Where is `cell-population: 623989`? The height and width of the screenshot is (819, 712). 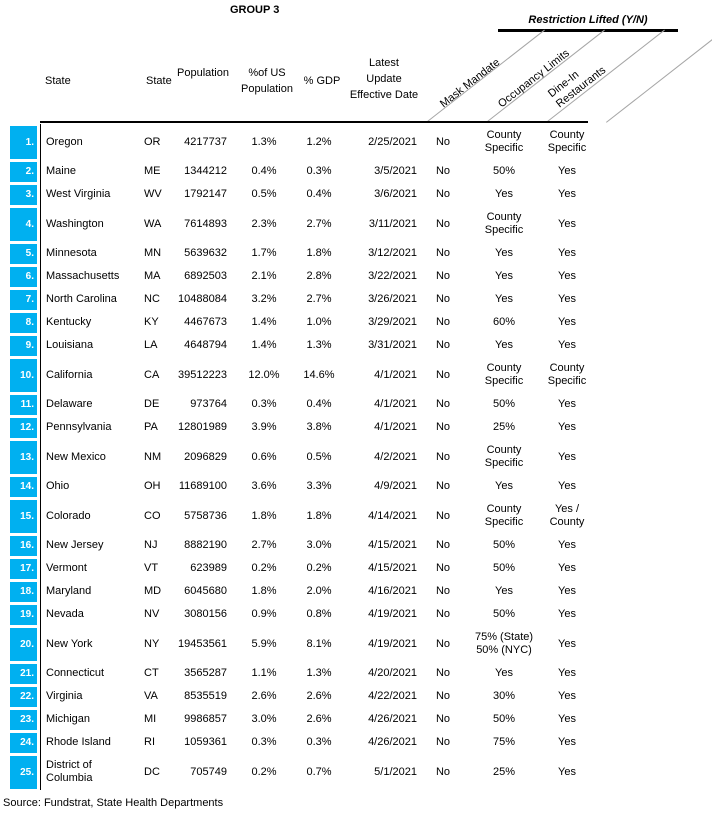
cell-population: 623989 is located at coordinates (208, 568).